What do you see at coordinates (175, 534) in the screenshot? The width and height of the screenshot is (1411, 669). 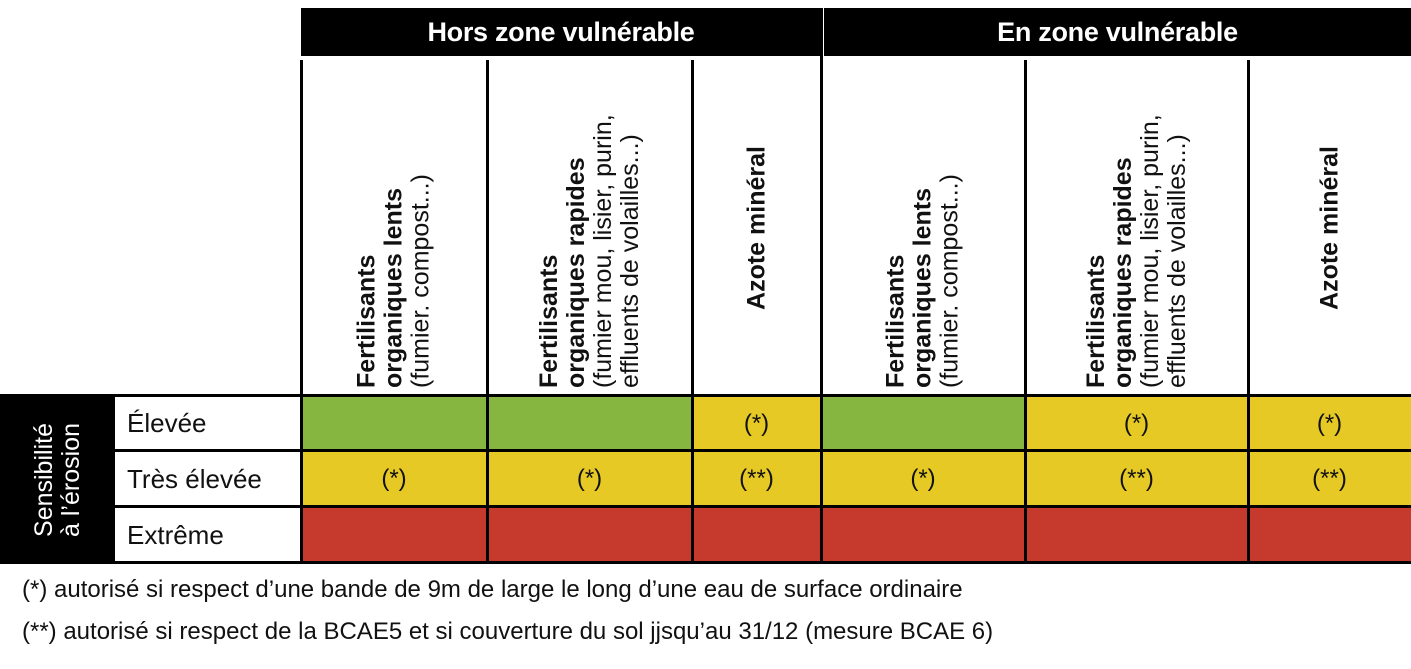 I see `row-label-extreme-text: Extrême` at bounding box center [175, 534].